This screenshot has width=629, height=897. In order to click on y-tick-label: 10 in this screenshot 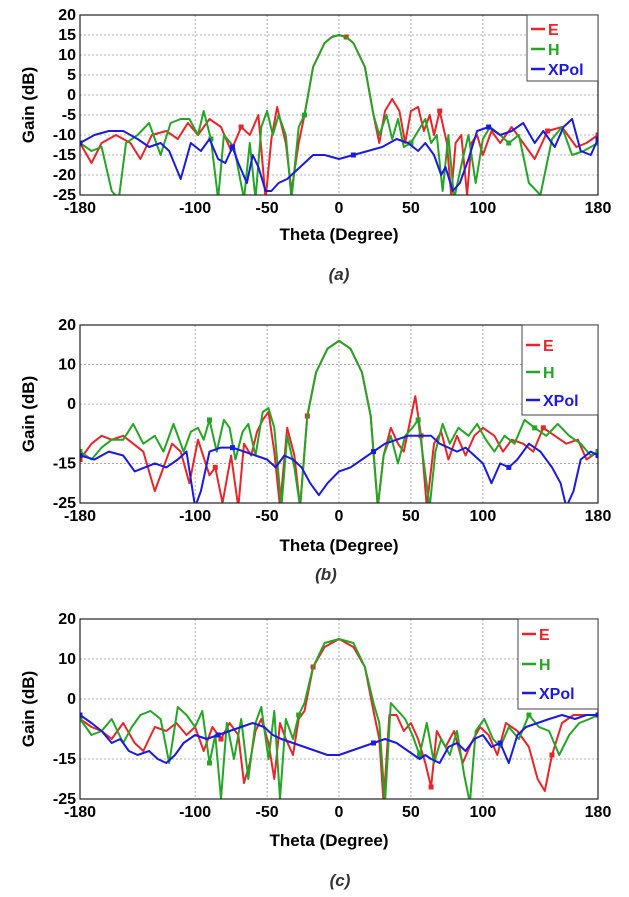, I will do `click(67, 659)`.